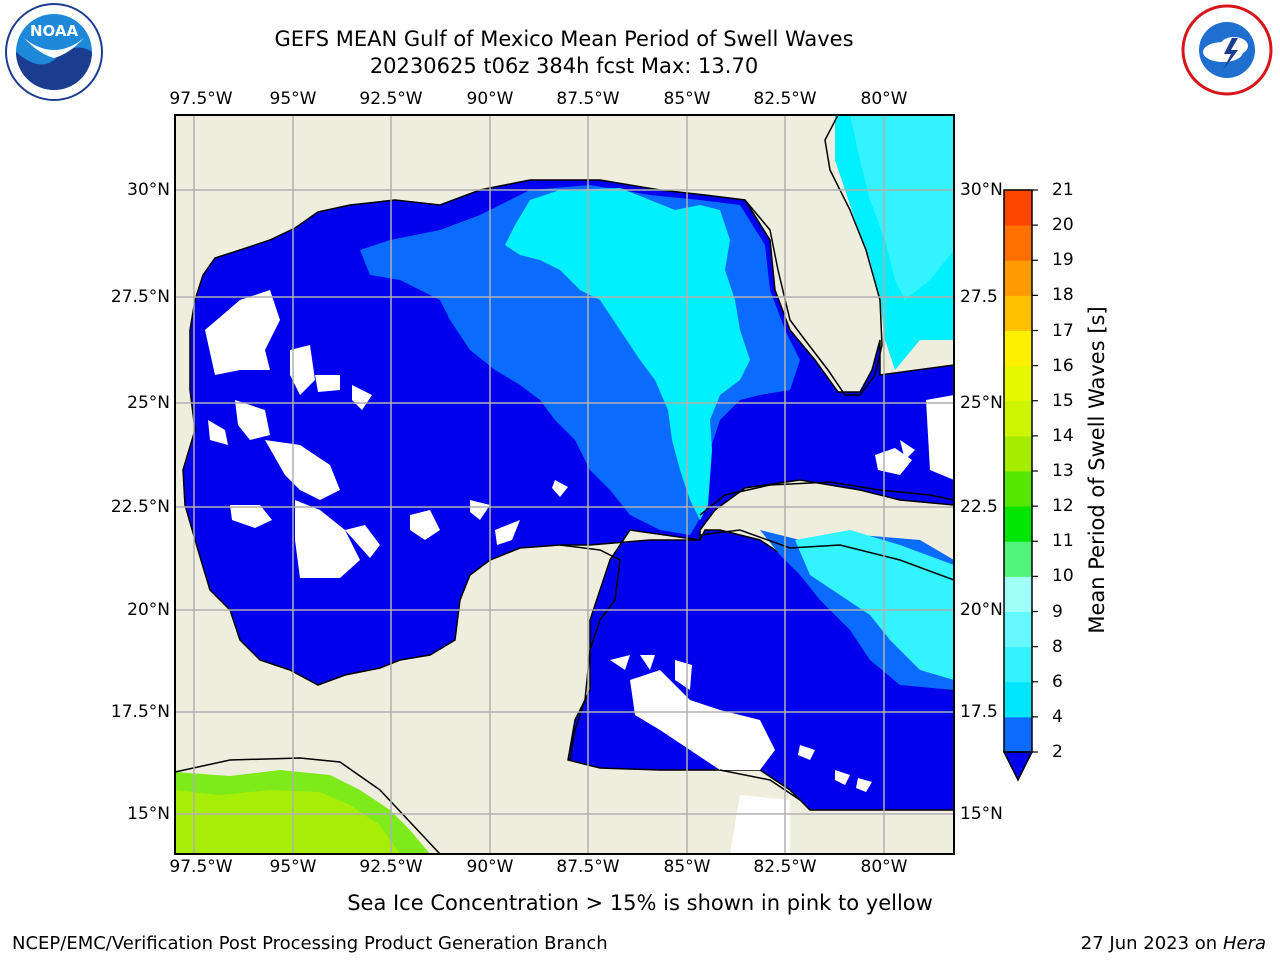  What do you see at coordinates (148, 814) in the screenshot?
I see `lat-label-left: 15°N` at bounding box center [148, 814].